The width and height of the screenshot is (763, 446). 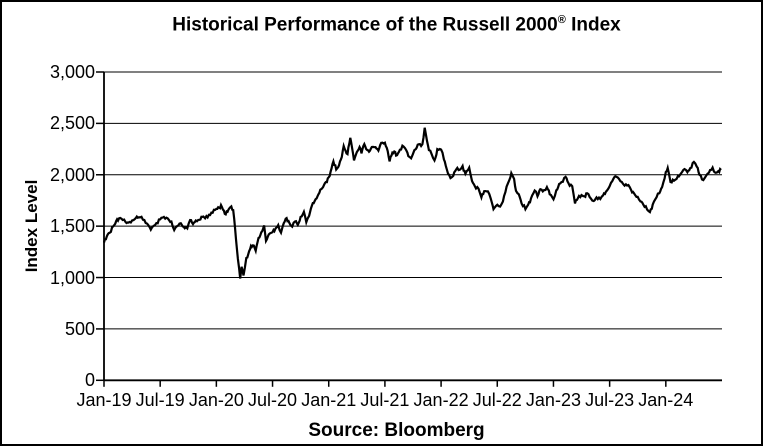 What do you see at coordinates (497, 400) in the screenshot?
I see `x-tick-label: Jul-22` at bounding box center [497, 400].